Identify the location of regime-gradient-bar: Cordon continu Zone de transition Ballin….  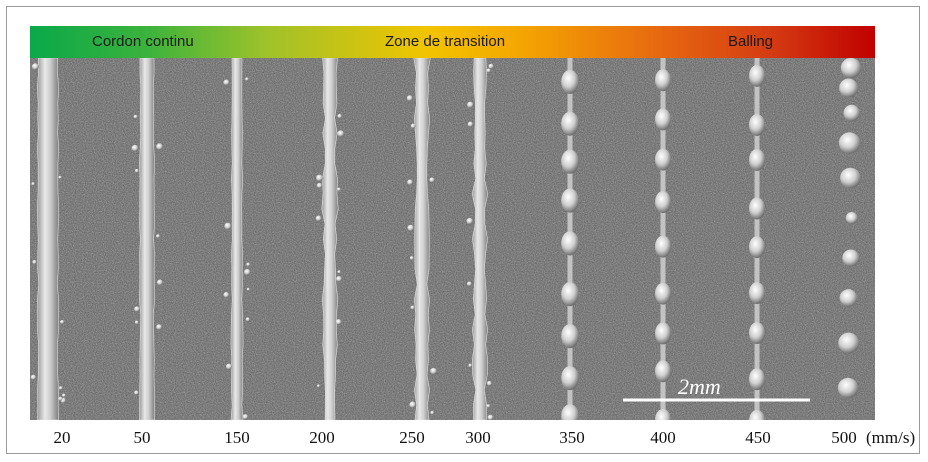
(452, 42).